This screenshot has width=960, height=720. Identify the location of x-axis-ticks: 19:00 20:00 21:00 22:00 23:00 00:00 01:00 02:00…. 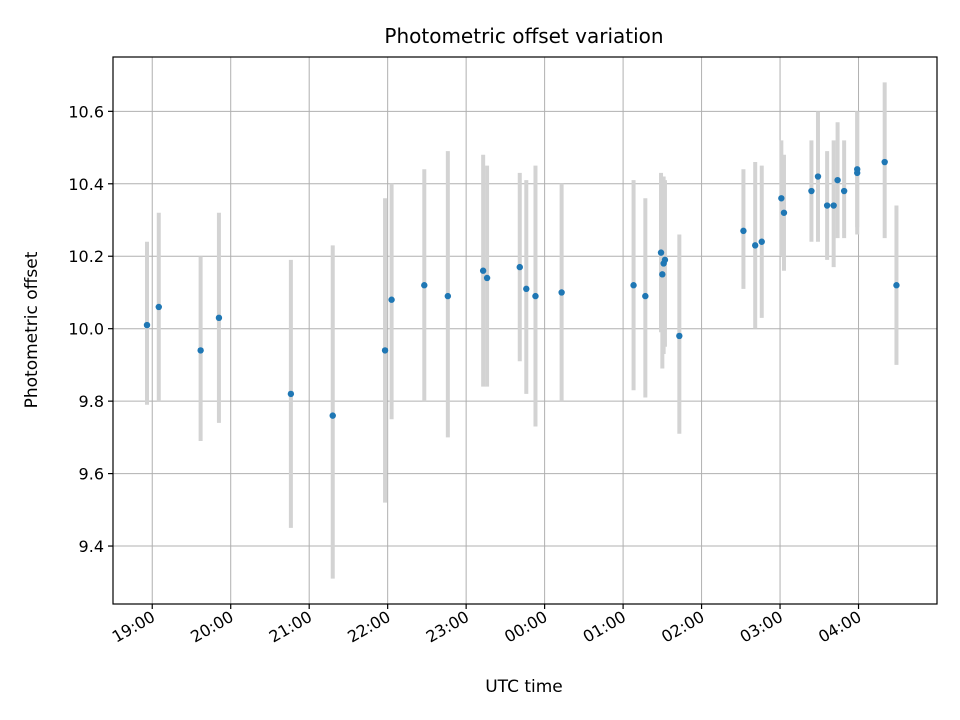
(487, 625).